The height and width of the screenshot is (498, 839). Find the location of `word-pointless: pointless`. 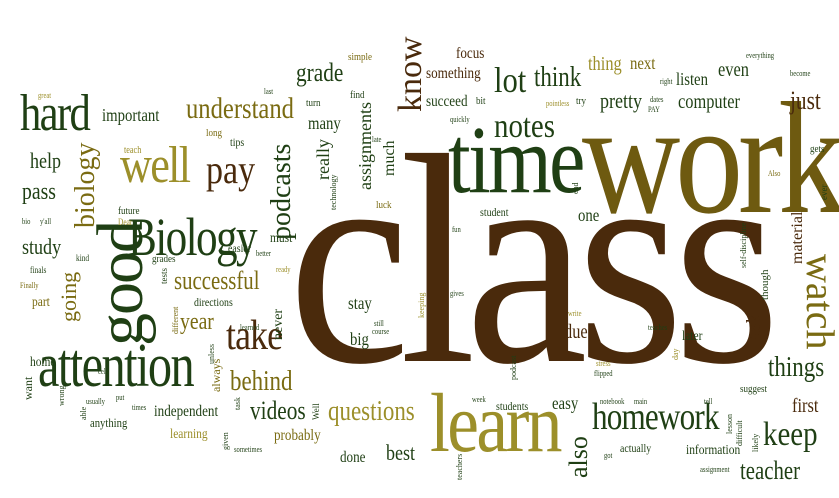

word-pointless: pointless is located at coordinates (558, 103).